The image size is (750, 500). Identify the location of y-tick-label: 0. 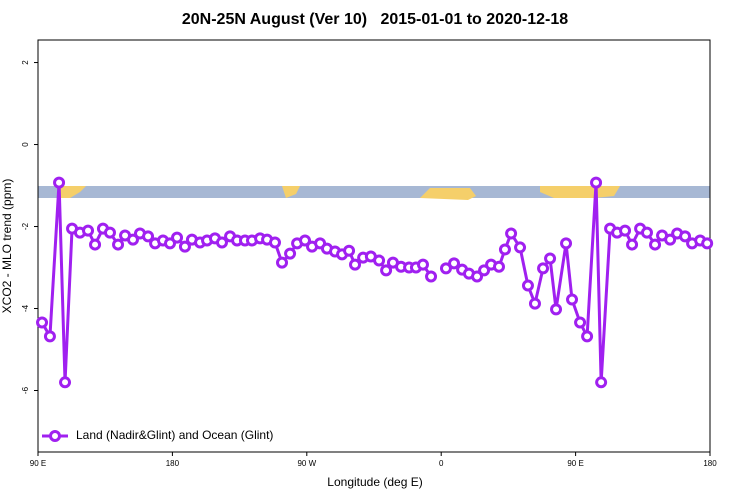
(25, 144).